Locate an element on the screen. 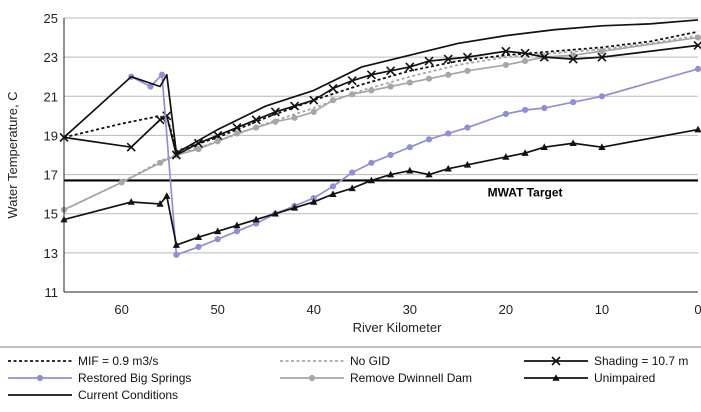  legend-label: Shading = 10.7 m is located at coordinates (641, 361).